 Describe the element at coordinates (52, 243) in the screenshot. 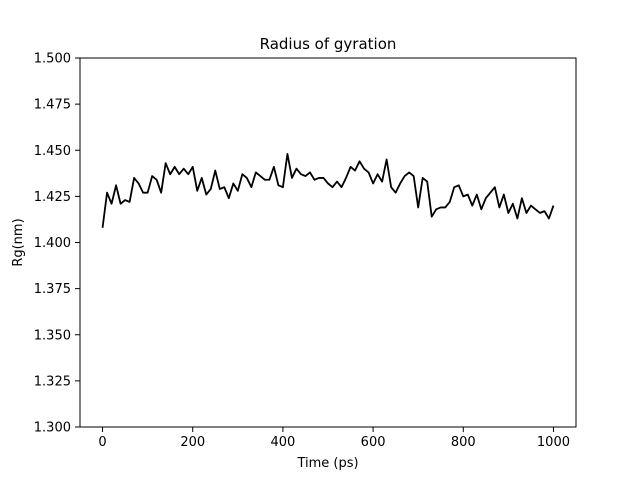

I see `y-tick-label: 1.400` at that location.